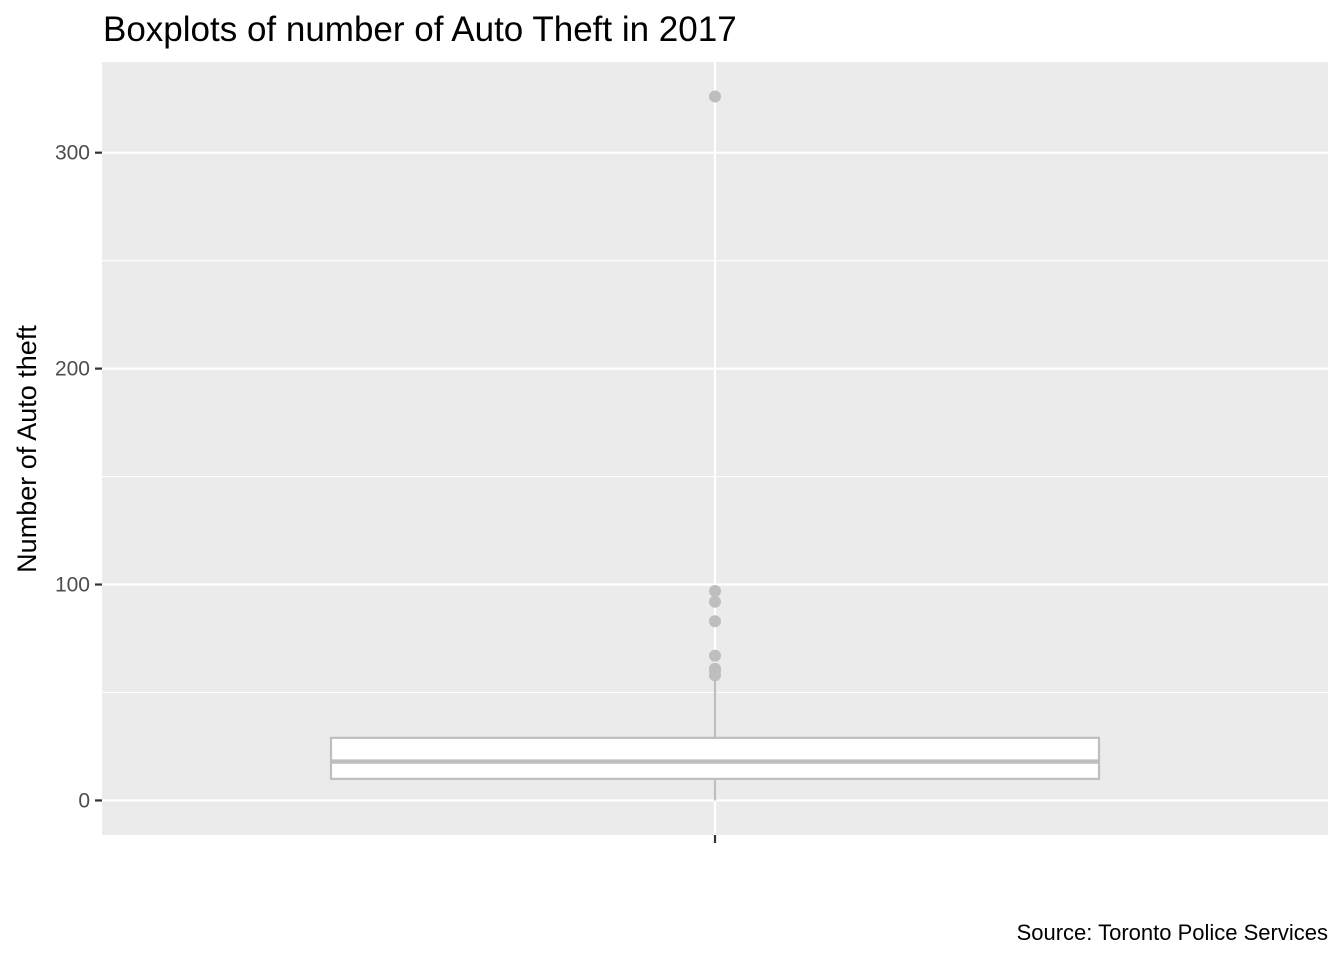 The image size is (1344, 960). Describe the element at coordinates (420, 29) in the screenshot. I see `chart-title: Boxplots of number of Auto Theft in 2017` at that location.